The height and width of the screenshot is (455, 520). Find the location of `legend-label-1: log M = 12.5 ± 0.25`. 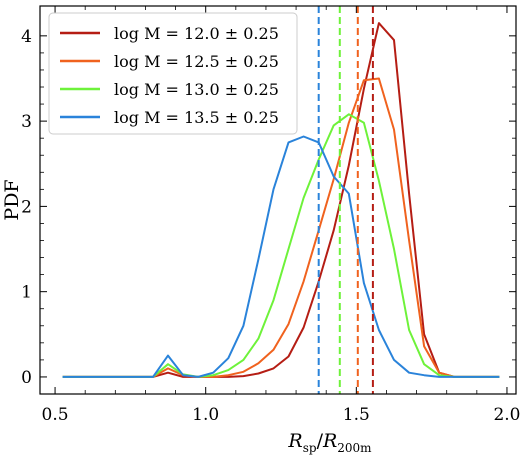

legend-label-1: log M = 12.5 ± 0.25 is located at coordinates (196, 61).